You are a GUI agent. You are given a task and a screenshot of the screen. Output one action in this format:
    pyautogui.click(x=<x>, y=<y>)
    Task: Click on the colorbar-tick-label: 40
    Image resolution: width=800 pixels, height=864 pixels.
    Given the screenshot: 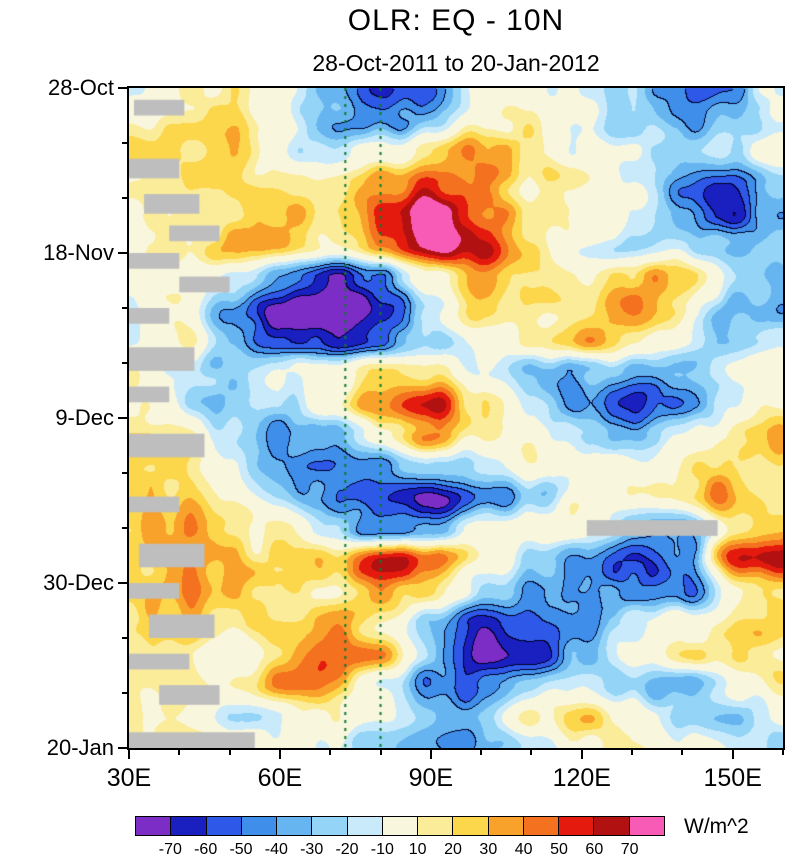 What is the action you would take?
    pyautogui.click(x=523, y=849)
    